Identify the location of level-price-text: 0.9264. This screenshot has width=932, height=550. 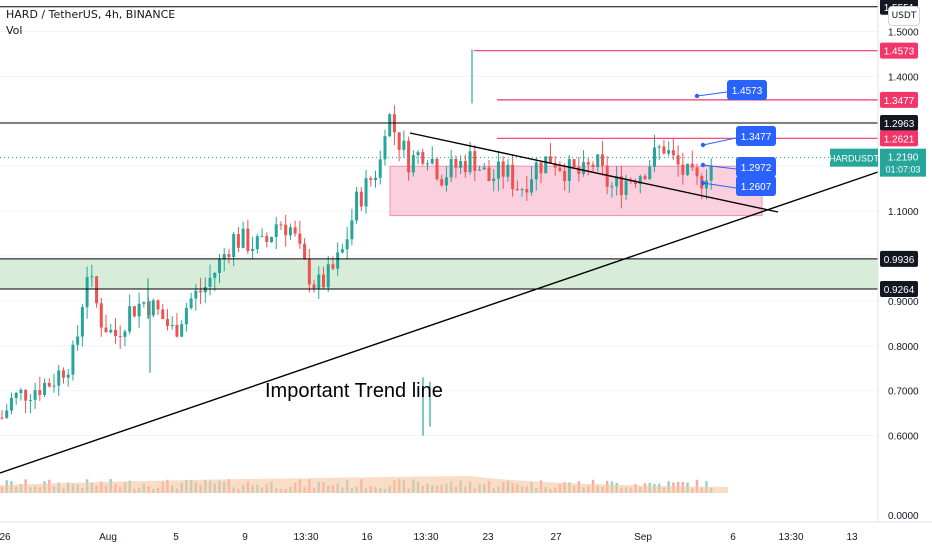
(899, 290).